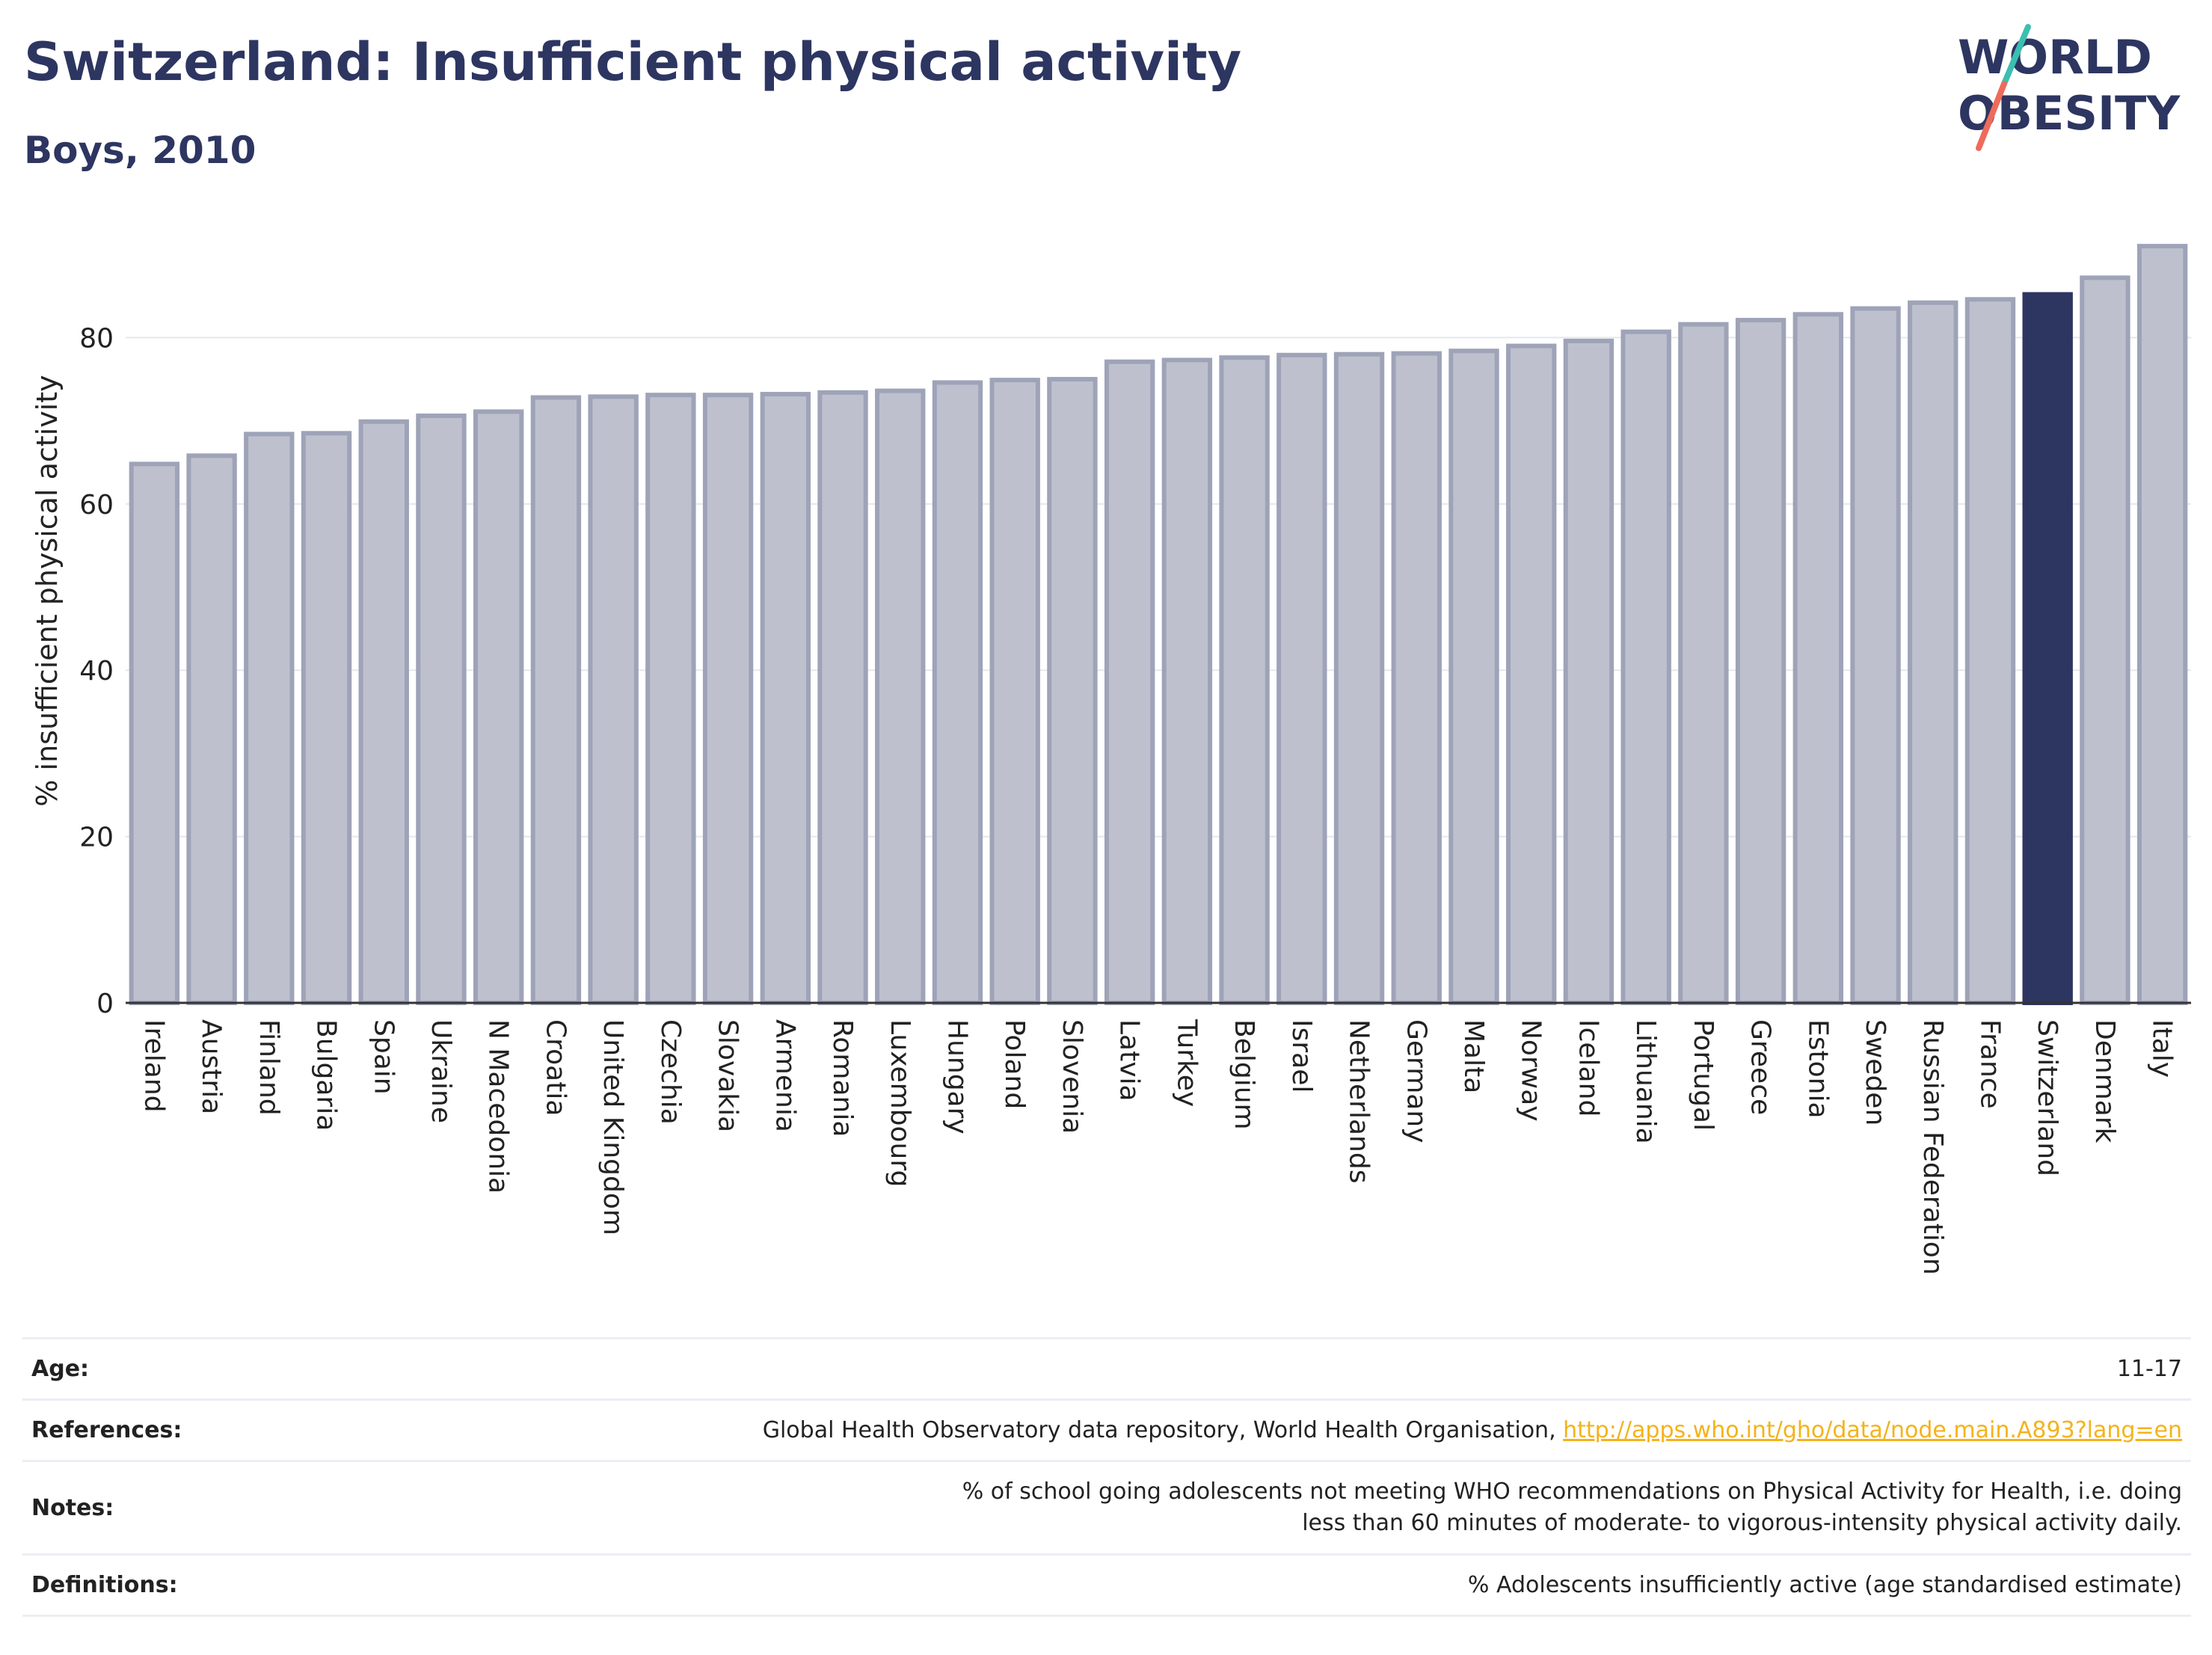 The height and width of the screenshot is (1655, 2212). Describe the element at coordinates (188, 1368) in the screenshot. I see `meta-key: Age:` at that location.